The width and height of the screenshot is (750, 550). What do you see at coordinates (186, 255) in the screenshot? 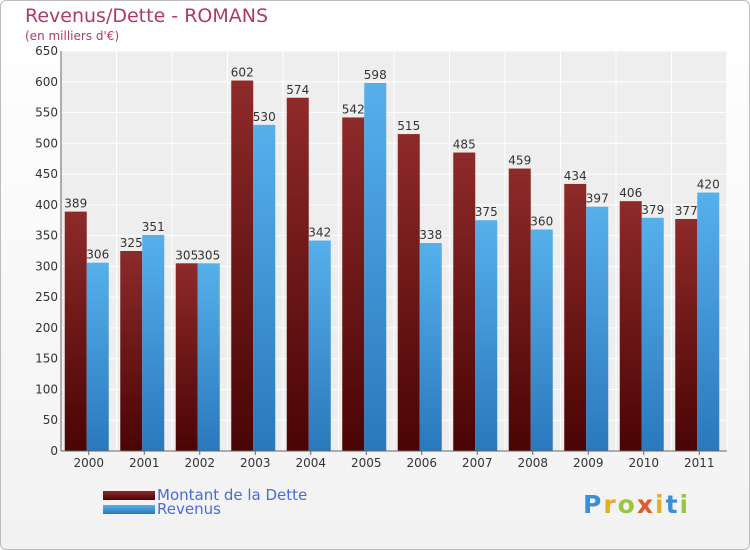
I see `data-label-debt-2002: 305` at bounding box center [186, 255].